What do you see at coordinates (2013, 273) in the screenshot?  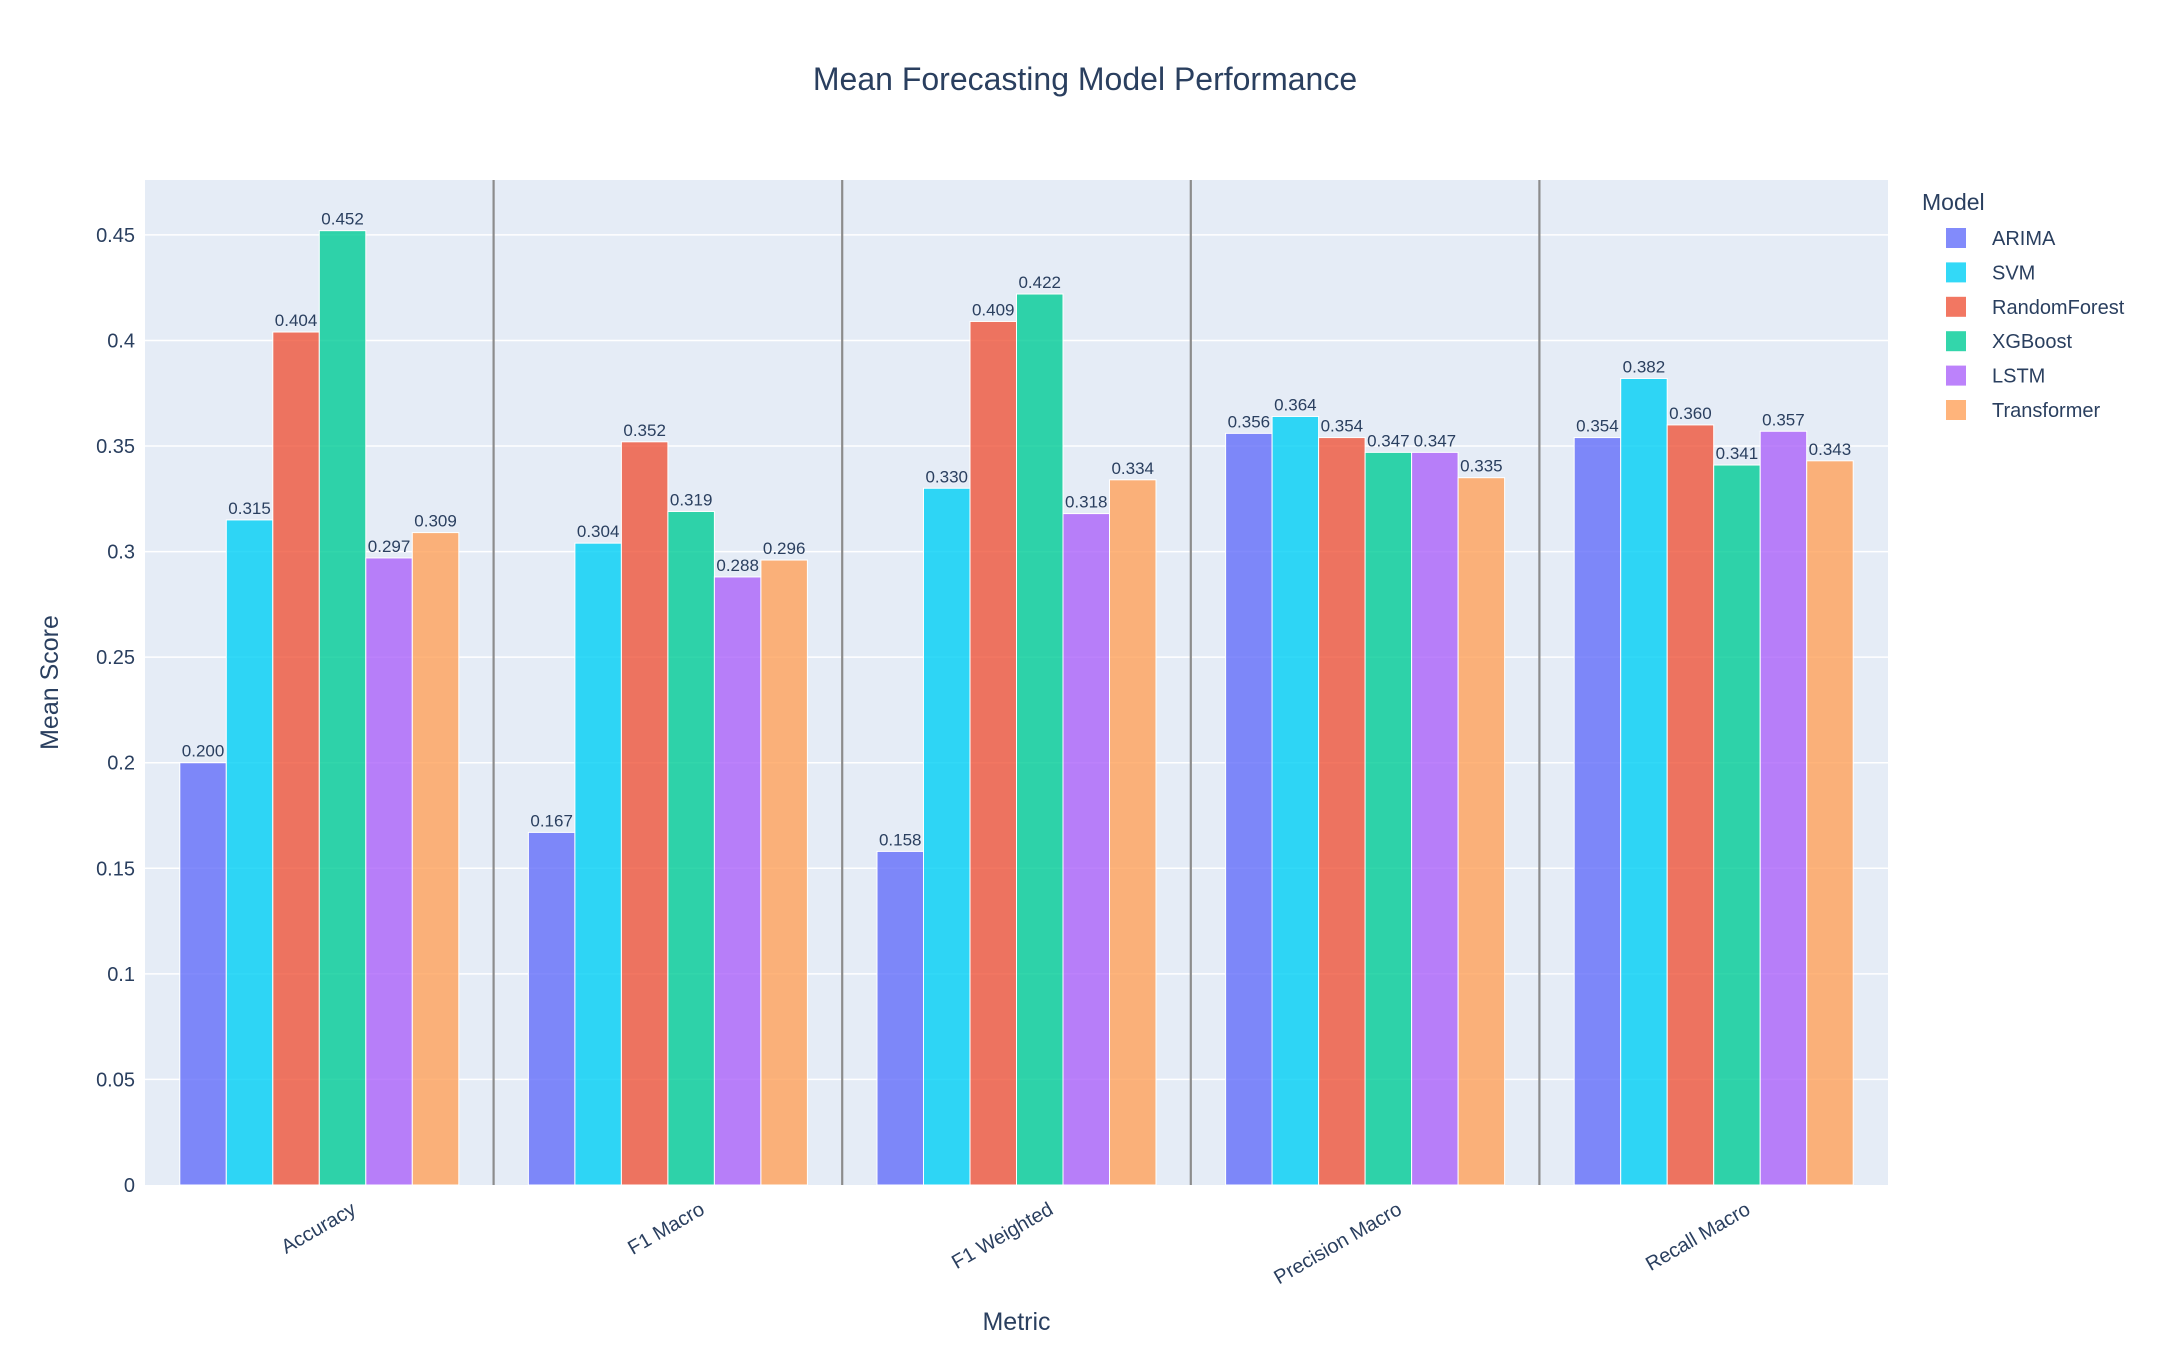 I see `legend-label: SVM` at bounding box center [2013, 273].